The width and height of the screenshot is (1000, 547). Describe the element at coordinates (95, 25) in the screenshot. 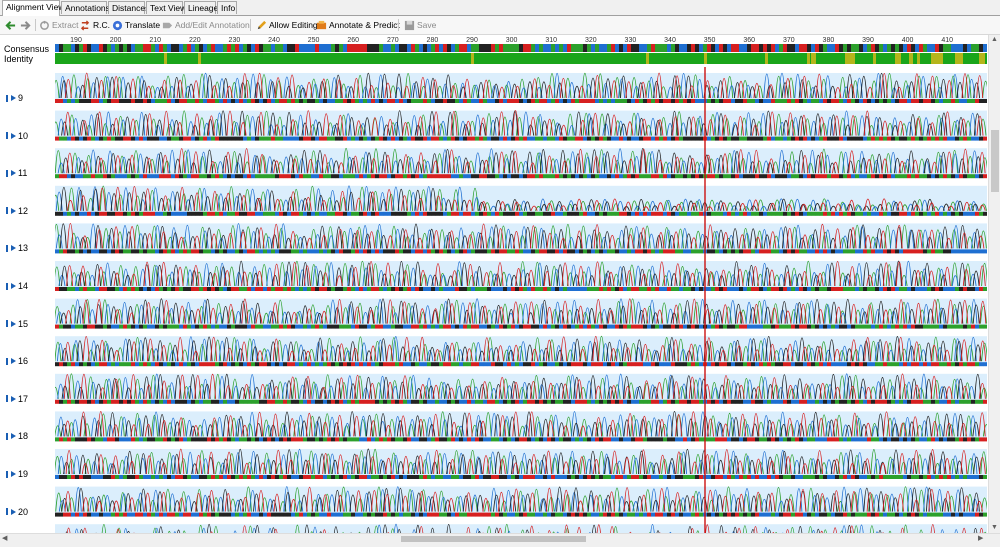

I see `reverse-complement-button: R.C.` at that location.